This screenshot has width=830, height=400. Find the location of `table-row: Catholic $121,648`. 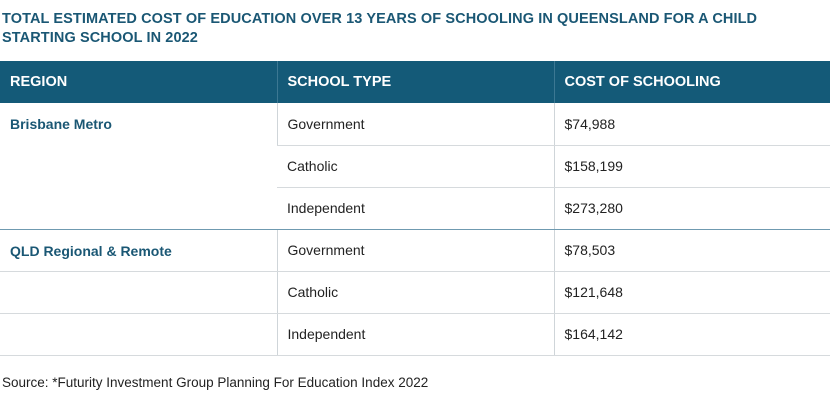

table-row: Catholic $121,648 is located at coordinates (415, 292).